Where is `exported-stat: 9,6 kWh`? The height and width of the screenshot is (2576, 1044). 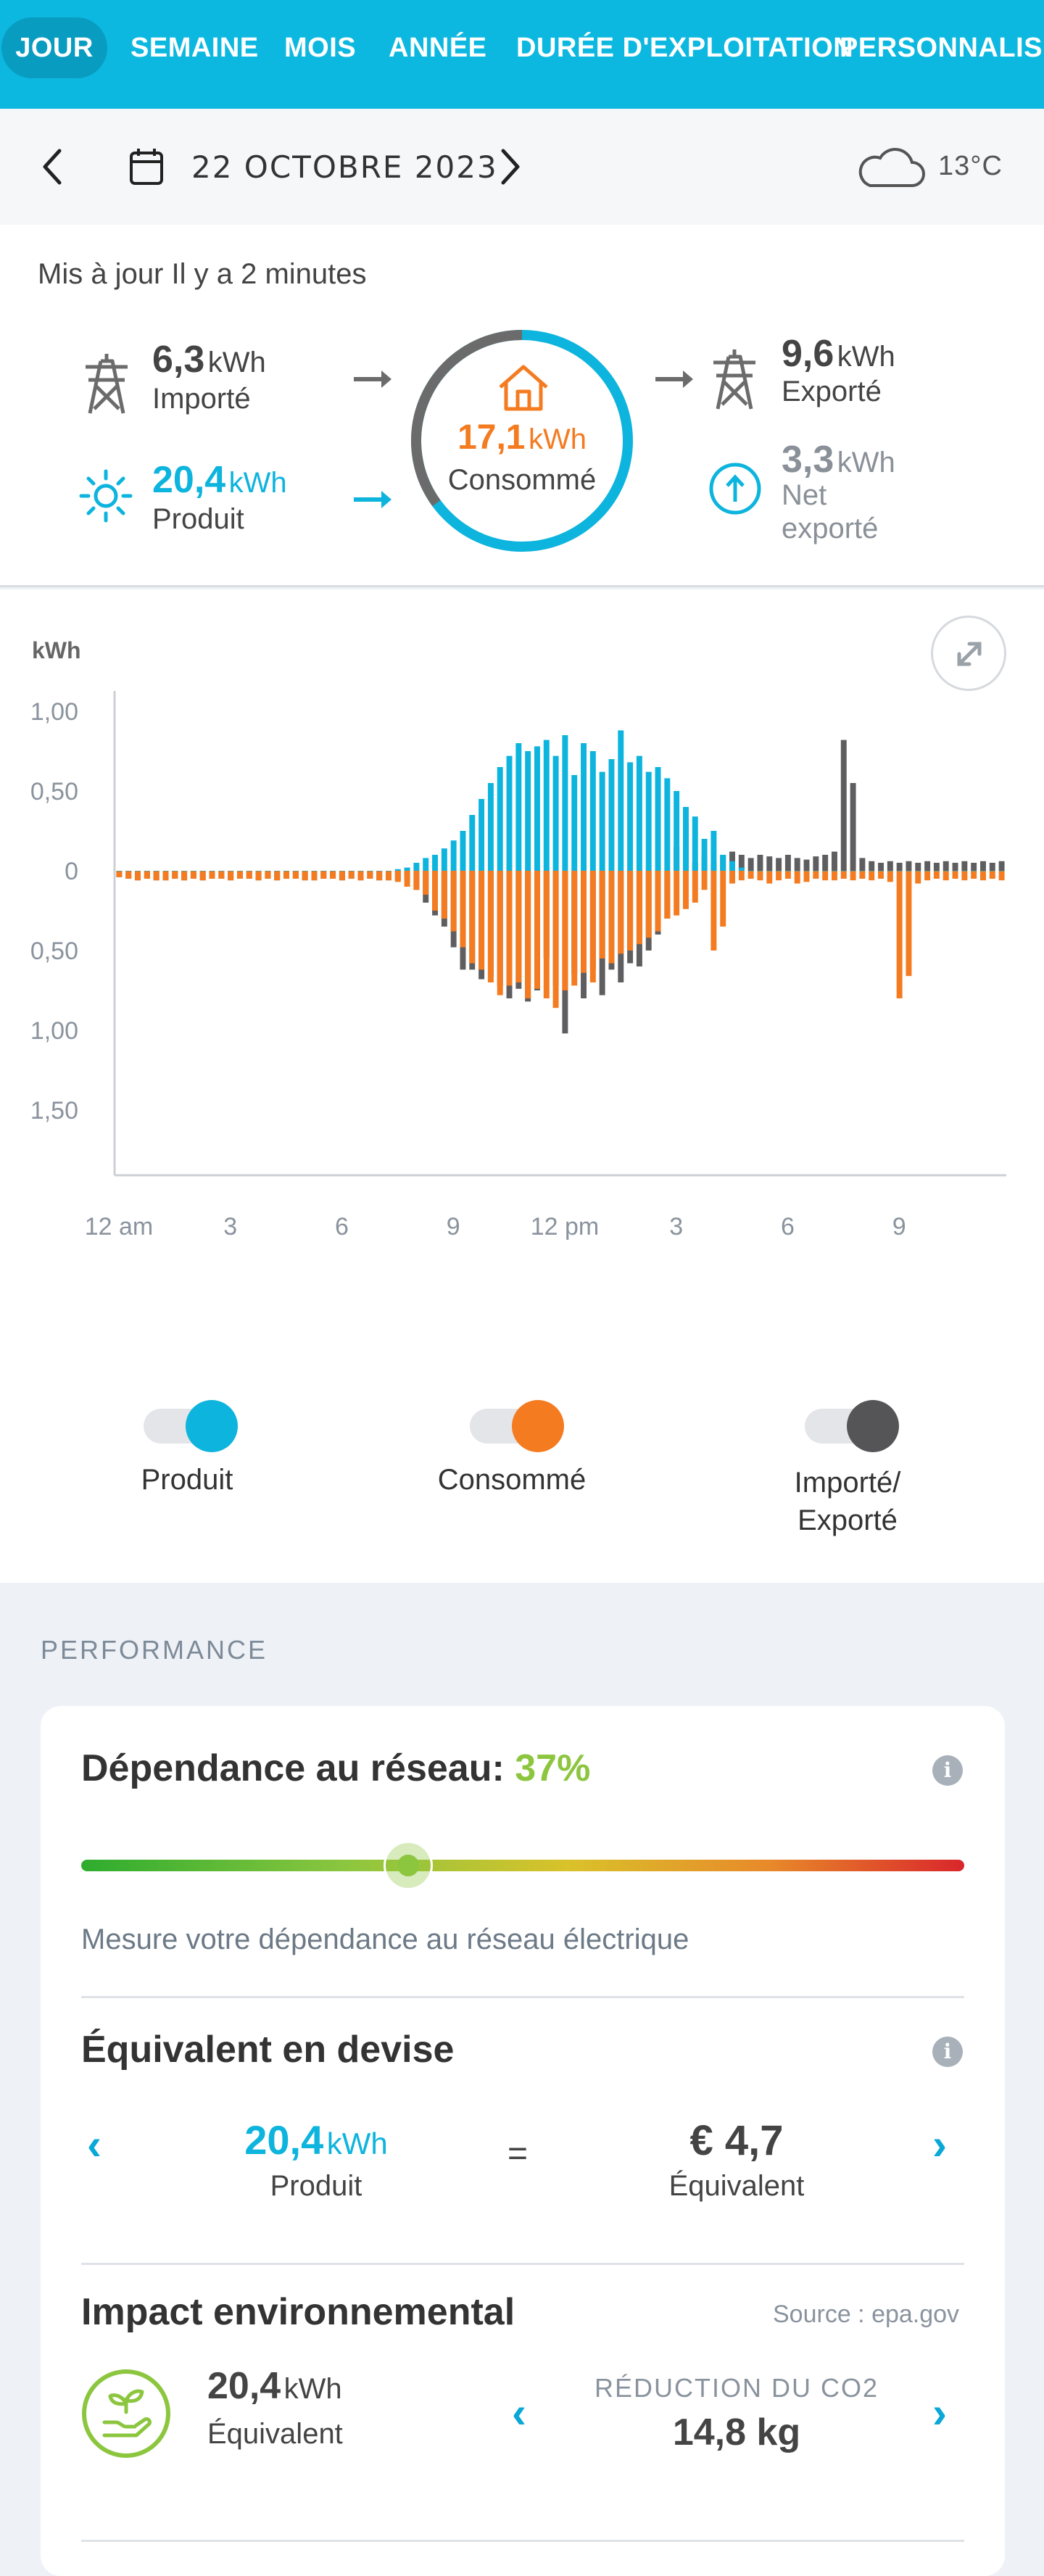 exported-stat: 9,6 kWh is located at coordinates (839, 354).